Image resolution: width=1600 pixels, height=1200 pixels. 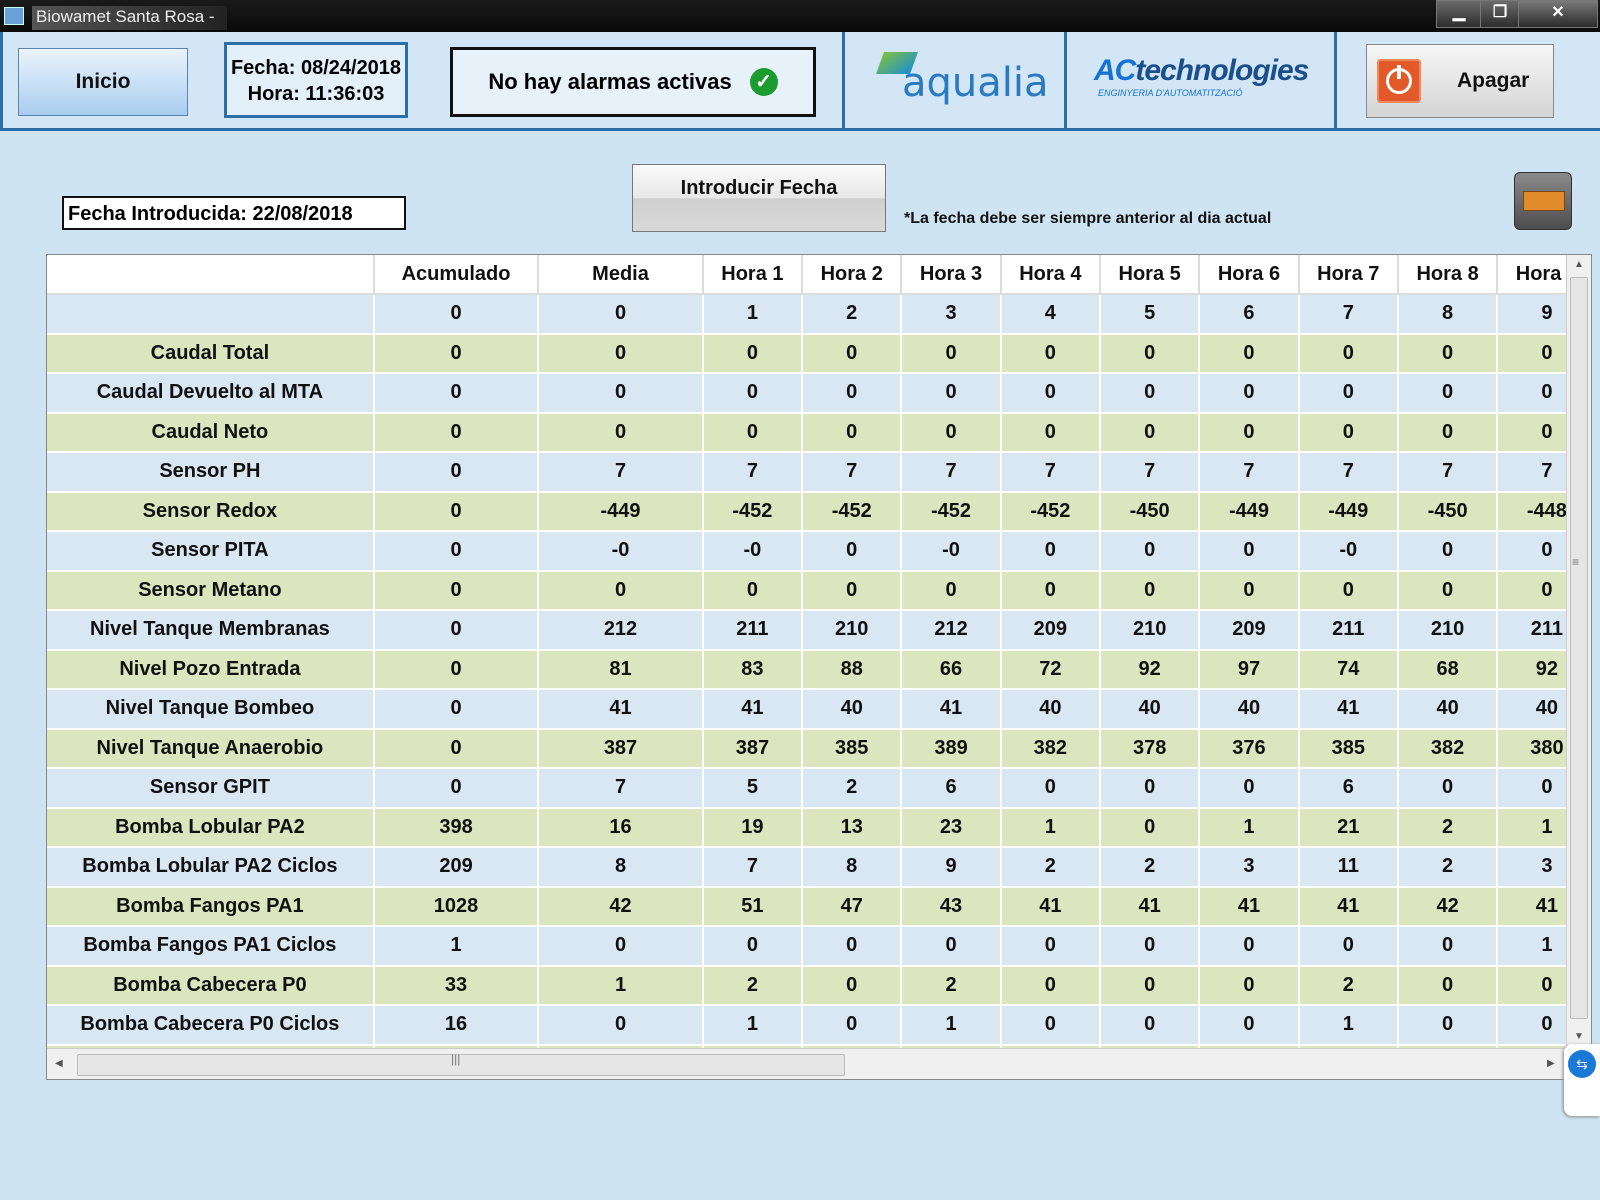 What do you see at coordinates (753, 1046) in the screenshot?
I see `table-cell: 6` at bounding box center [753, 1046].